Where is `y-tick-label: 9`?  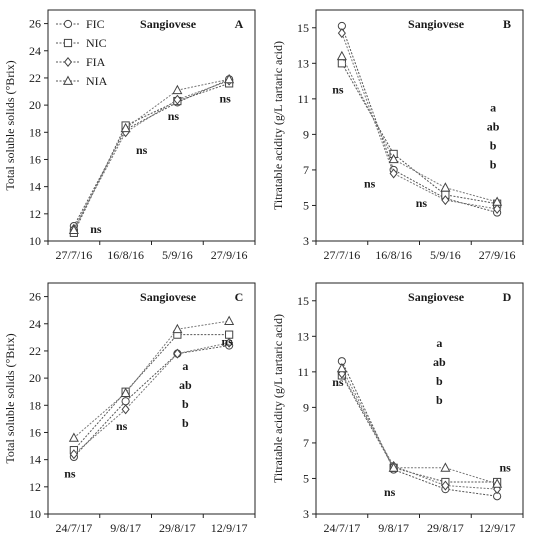
y-tick-label: 9 is located at coordinates (306, 134).